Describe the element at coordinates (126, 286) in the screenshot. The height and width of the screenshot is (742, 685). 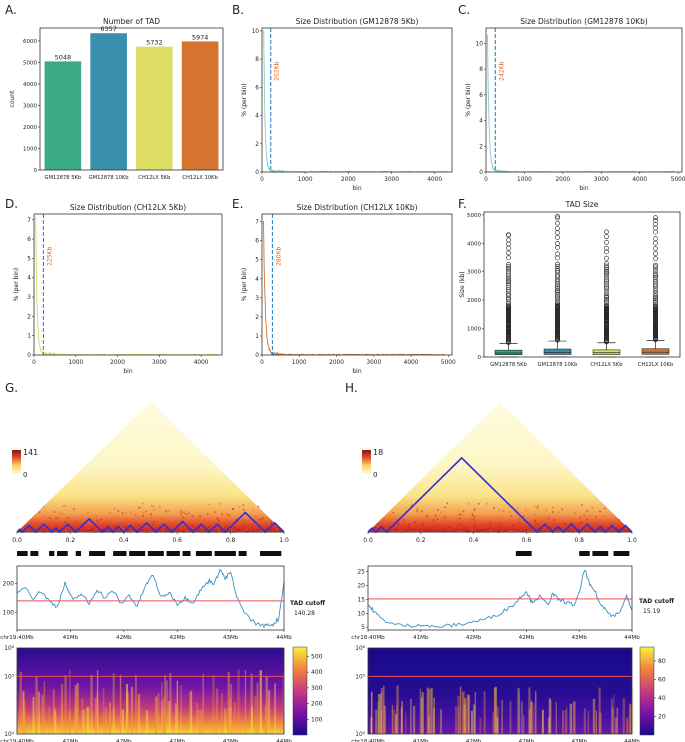
I see `distribution-line` at that location.